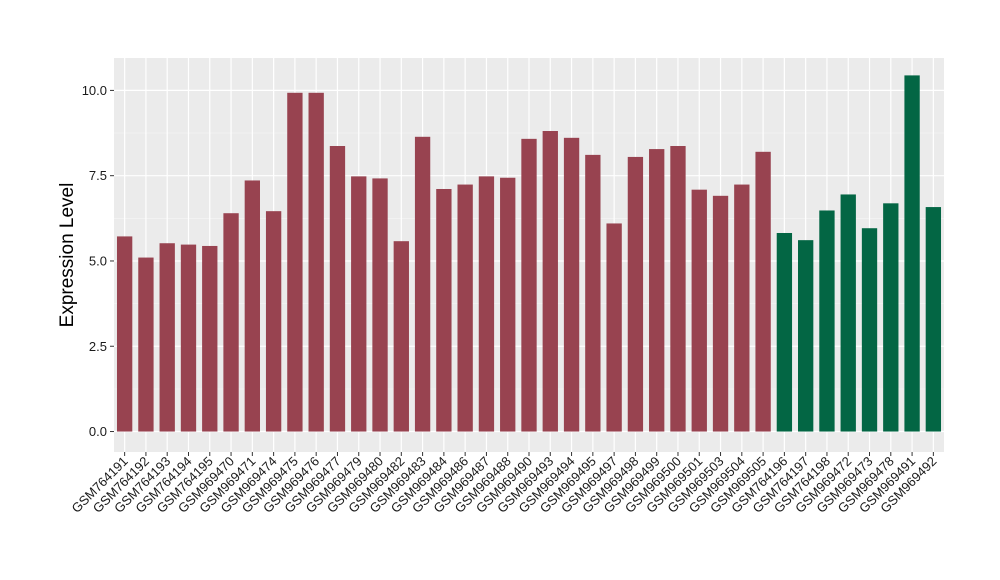 Image resolution: width=1000 pixels, height=580 pixels. What do you see at coordinates (550, 281) in the screenshot?
I see `bar-gsm969493` at bounding box center [550, 281].